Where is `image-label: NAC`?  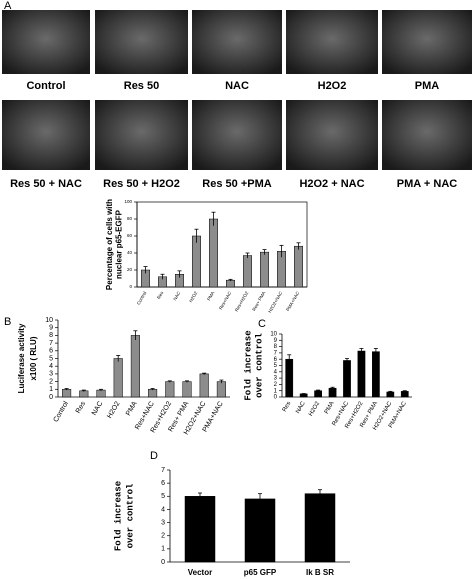 image-label: NAC is located at coordinates (237, 86).